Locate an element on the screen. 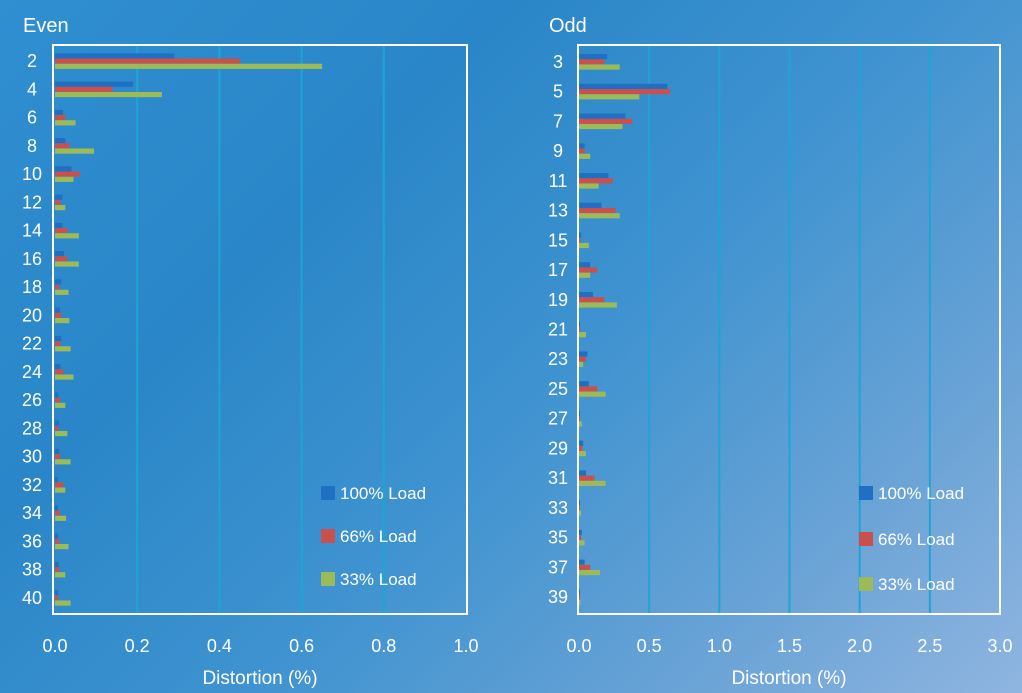 The height and width of the screenshot is (693, 1022). odd-category-label: 15 is located at coordinates (558, 240).